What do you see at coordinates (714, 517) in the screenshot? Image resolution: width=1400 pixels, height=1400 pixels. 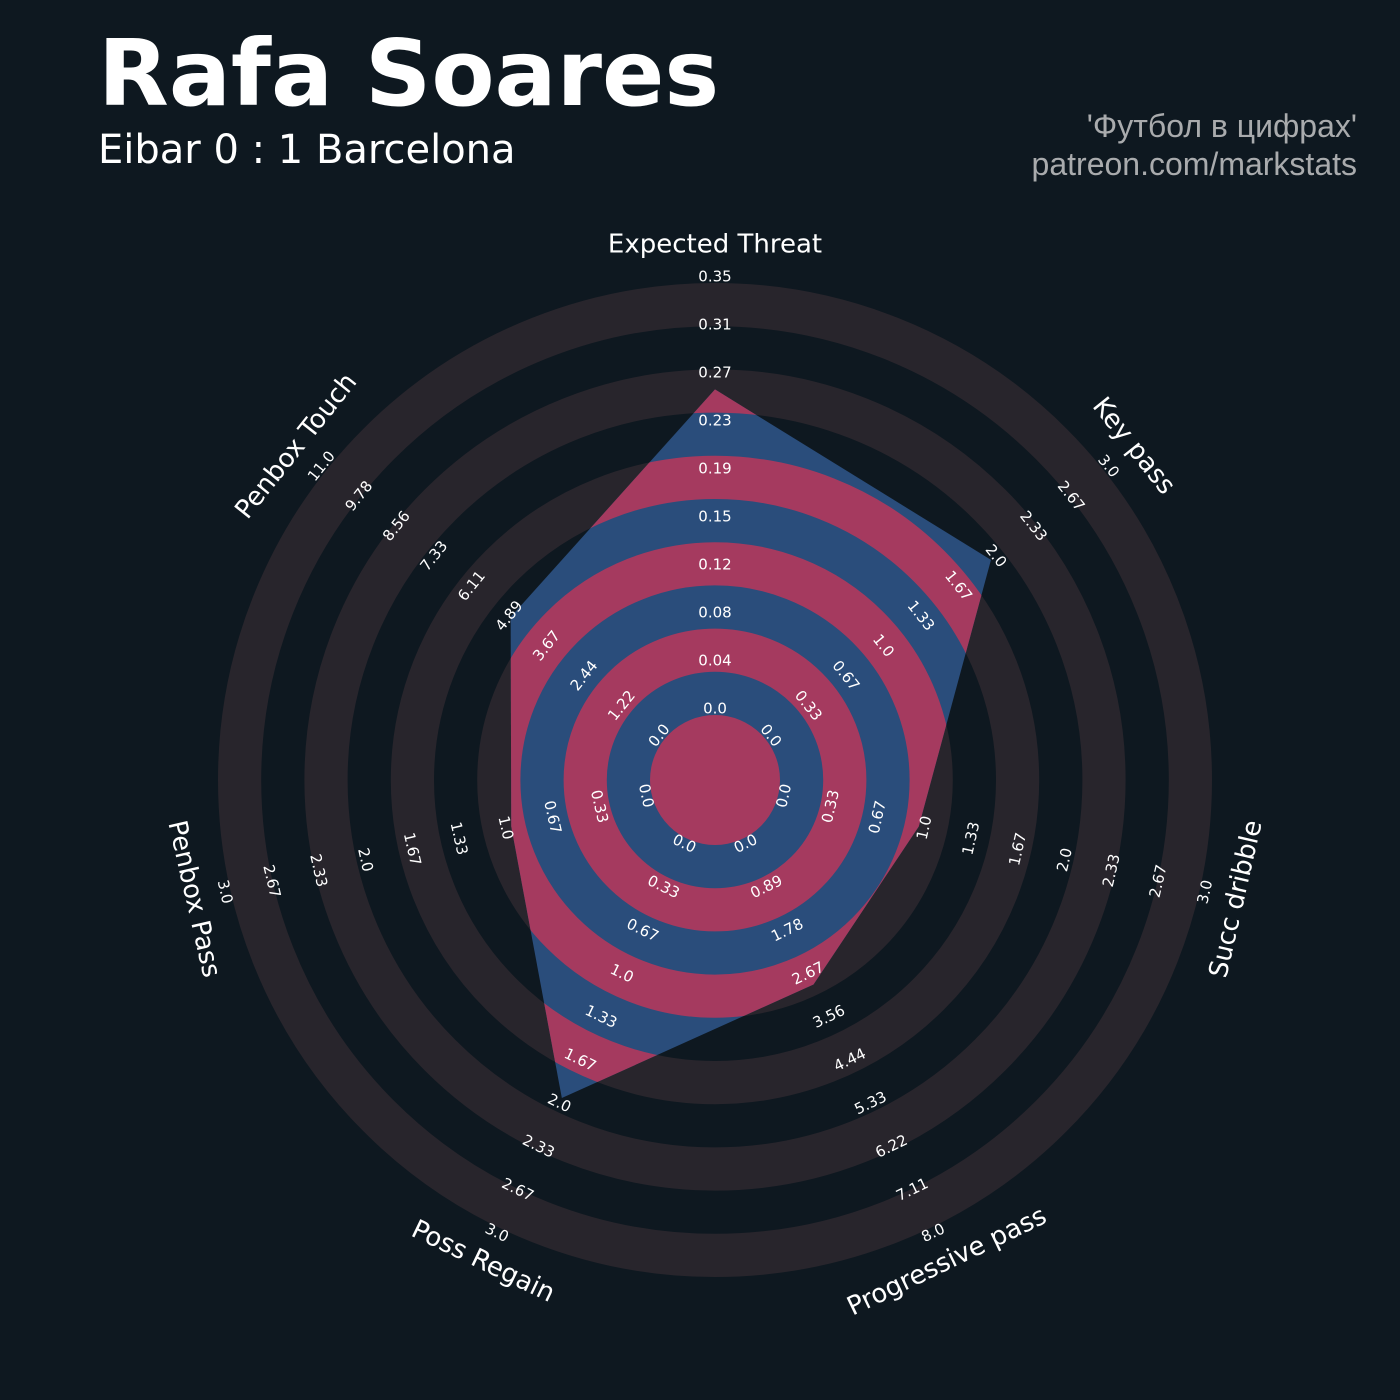 I see `tick-label: 0.15` at bounding box center [714, 517].